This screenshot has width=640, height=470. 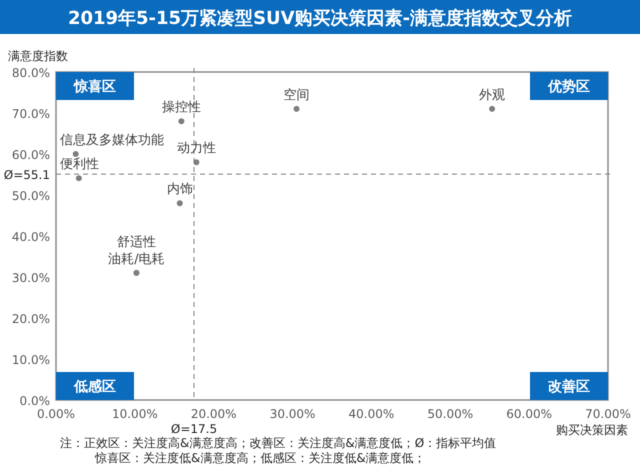 I want to click on data-label: 操控性, so click(x=181, y=108).